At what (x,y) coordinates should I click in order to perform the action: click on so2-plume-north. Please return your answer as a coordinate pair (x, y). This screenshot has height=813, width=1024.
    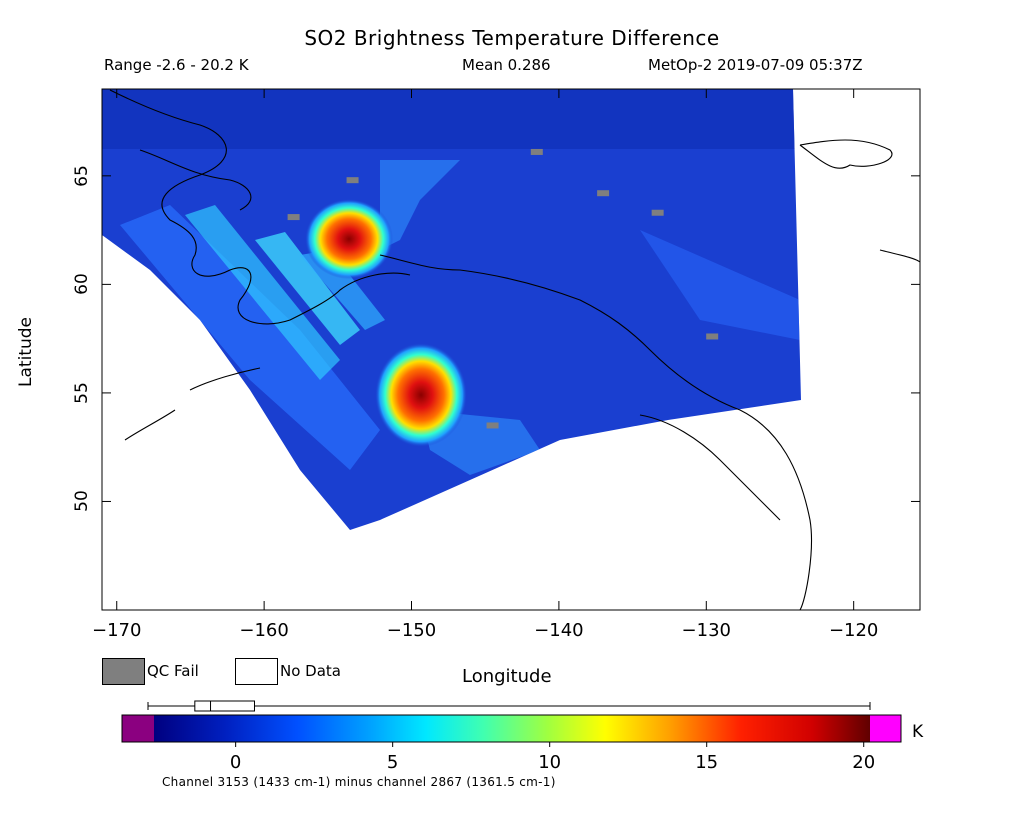
    Looking at the image, I should click on (349, 239).